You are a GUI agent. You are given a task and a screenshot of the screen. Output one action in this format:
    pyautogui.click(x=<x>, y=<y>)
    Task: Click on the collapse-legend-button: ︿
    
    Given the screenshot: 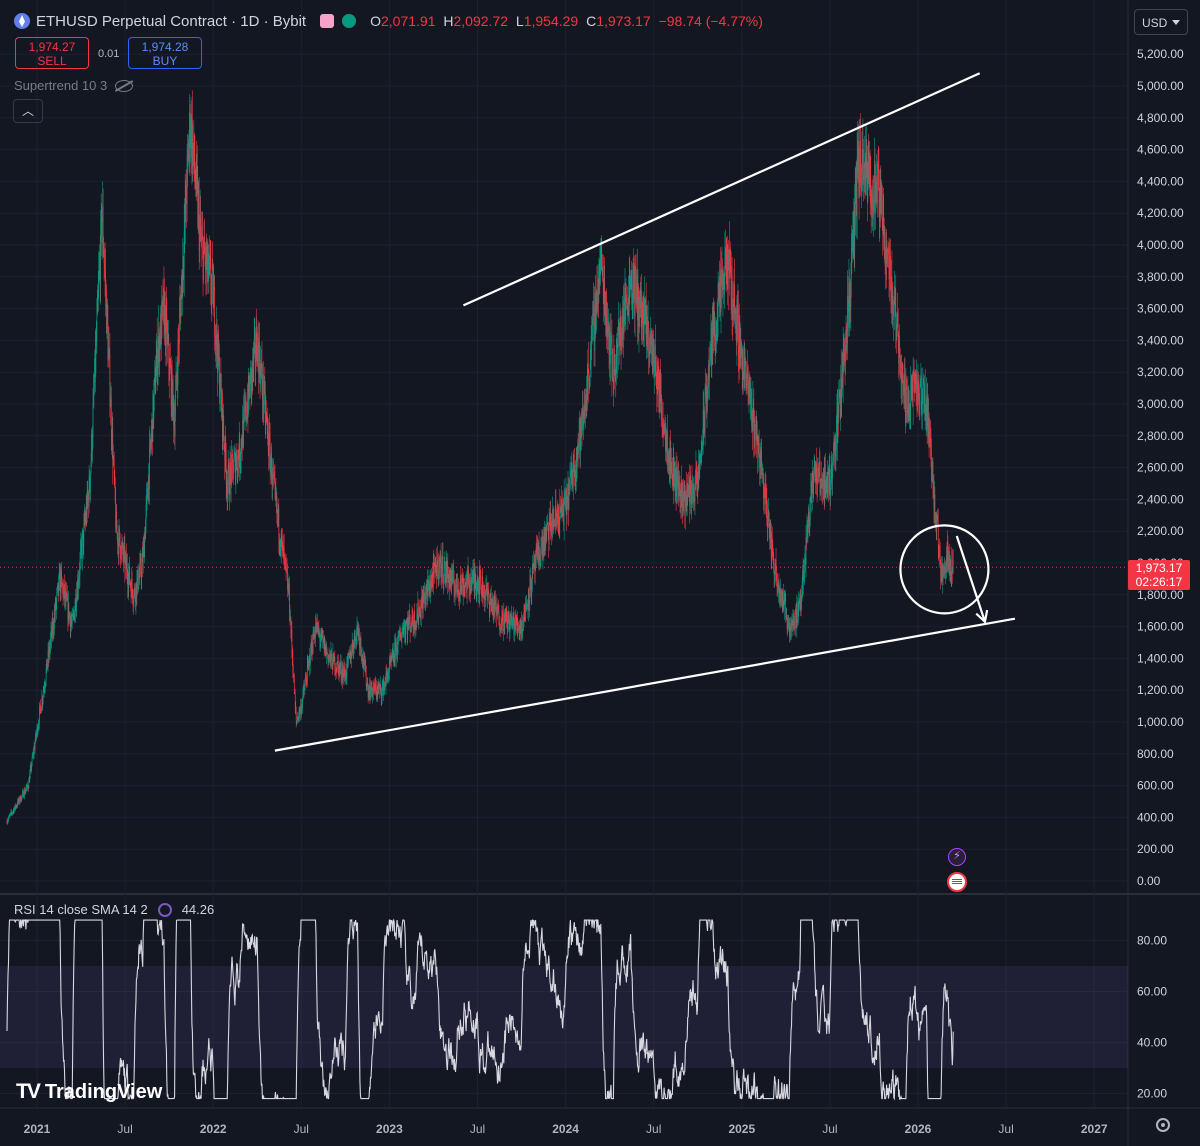 What is the action you would take?
    pyautogui.click(x=28, y=111)
    